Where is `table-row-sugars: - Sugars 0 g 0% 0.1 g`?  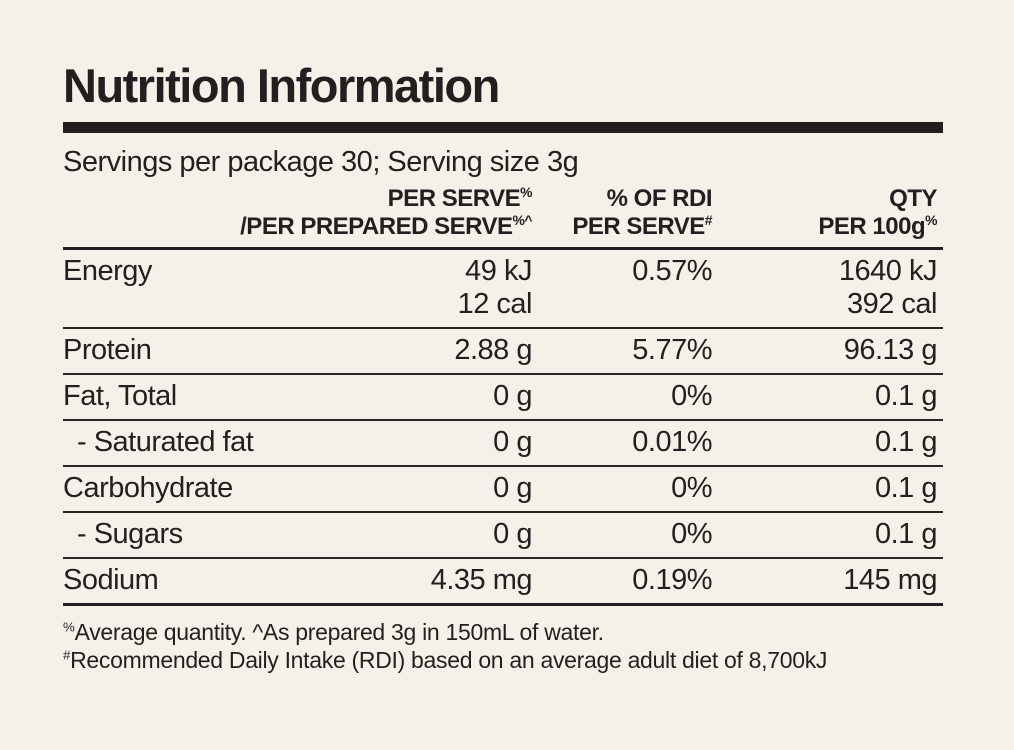
table-row-sugars: - Sugars 0 g 0% 0.1 g is located at coordinates (503, 536).